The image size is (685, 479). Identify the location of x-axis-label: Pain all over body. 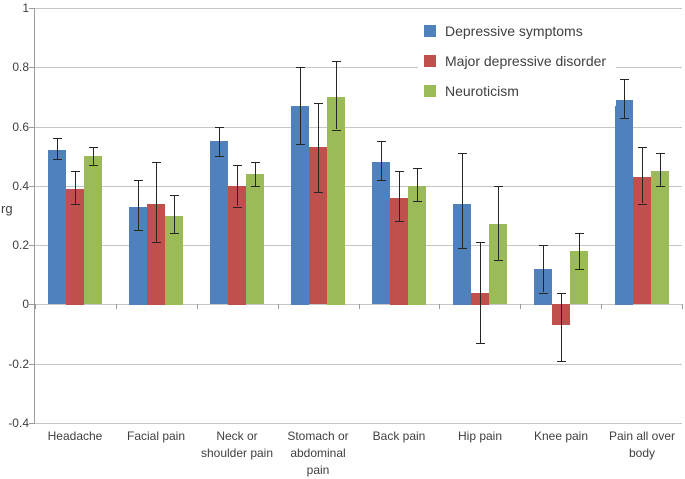
(636, 445).